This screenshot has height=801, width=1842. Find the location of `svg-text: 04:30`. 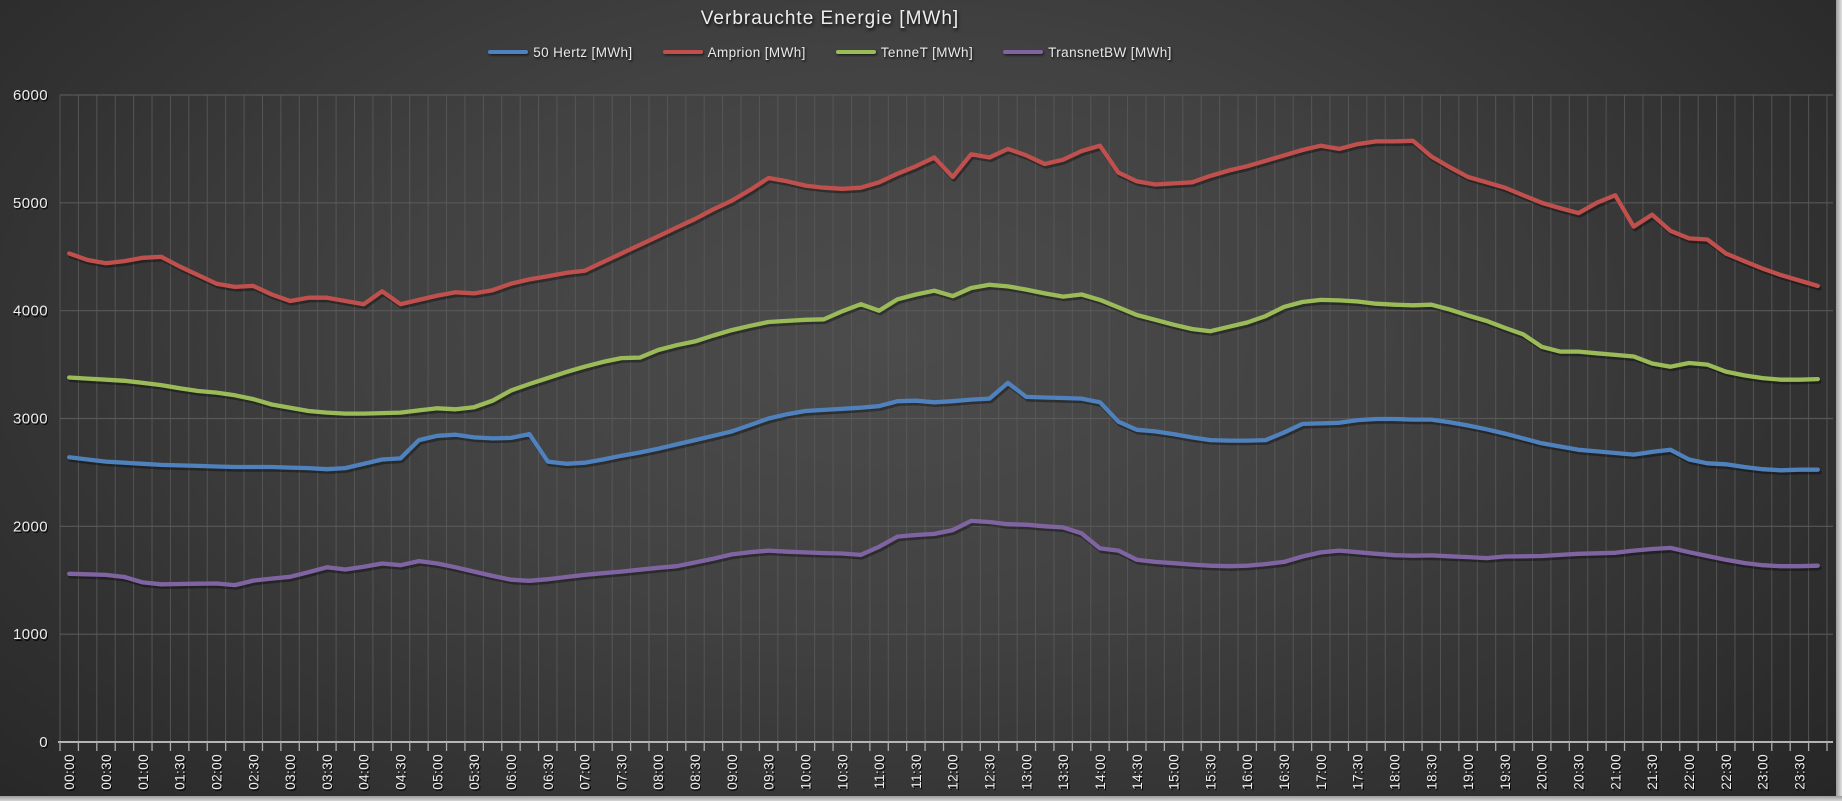

svg-text: 04:30 is located at coordinates (401, 772).